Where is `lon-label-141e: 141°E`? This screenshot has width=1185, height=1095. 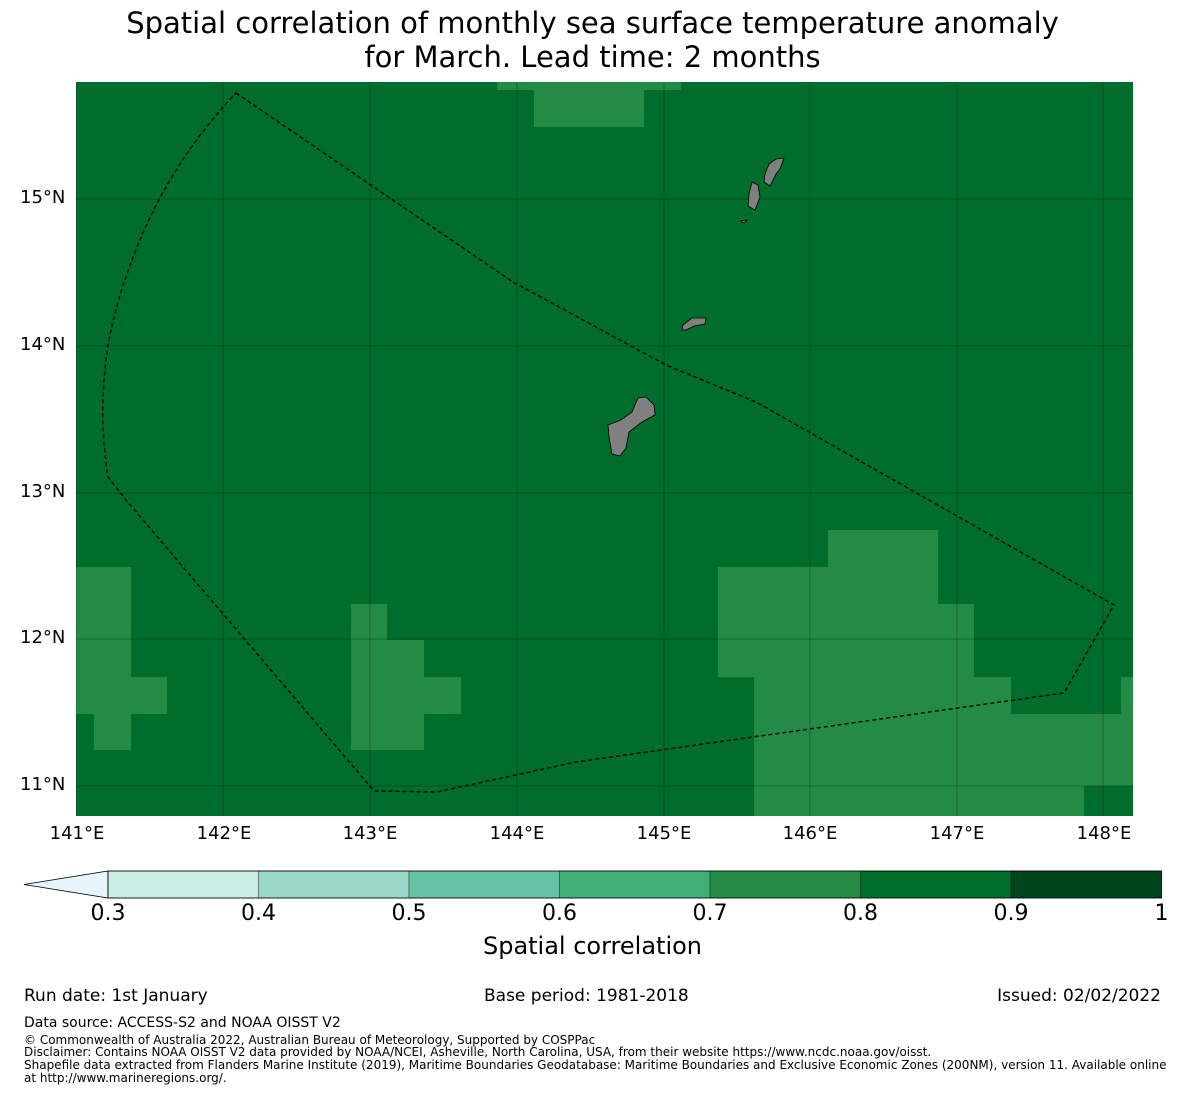 lon-label-141e: 141°E is located at coordinates (77, 833).